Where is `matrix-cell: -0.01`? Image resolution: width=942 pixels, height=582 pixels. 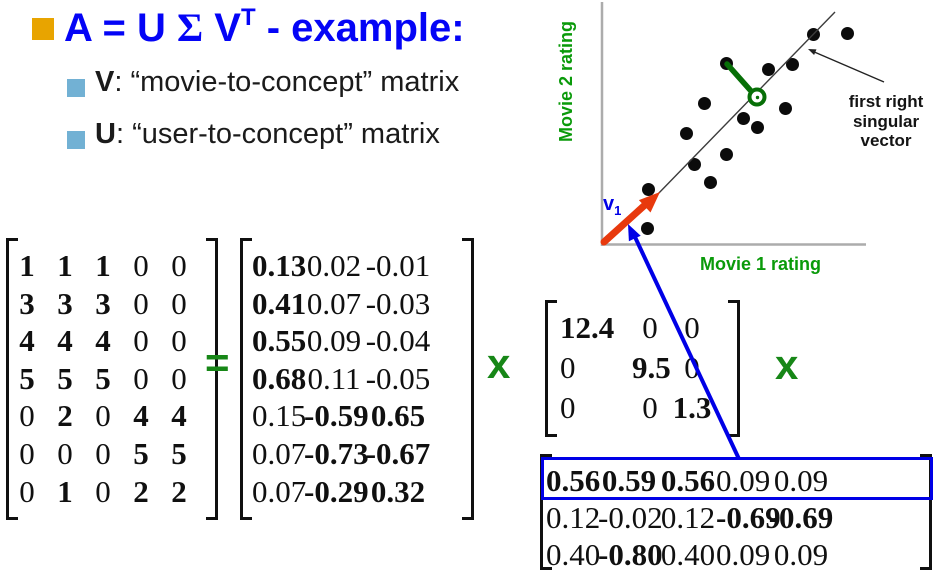
matrix-cell: -0.01 is located at coordinates (398, 265).